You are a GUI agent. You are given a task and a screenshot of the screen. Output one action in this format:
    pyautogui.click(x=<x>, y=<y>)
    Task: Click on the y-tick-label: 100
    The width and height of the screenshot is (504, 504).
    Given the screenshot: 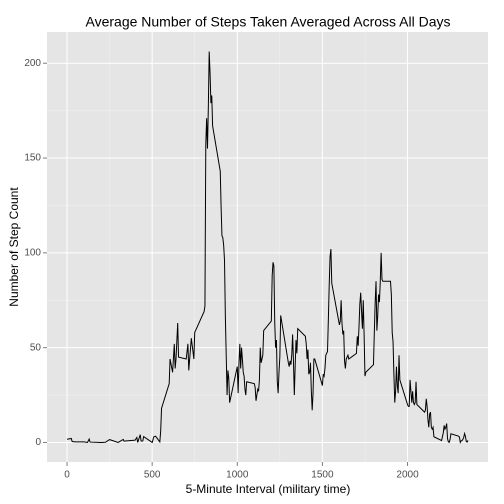 What is the action you would take?
    pyautogui.click(x=32, y=252)
    